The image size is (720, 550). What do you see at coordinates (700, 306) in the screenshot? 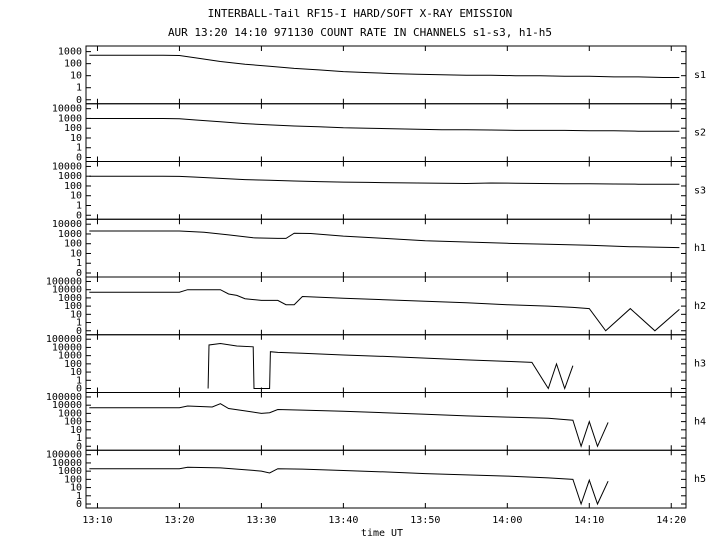
I see `panel-label: h2` at bounding box center [700, 306].